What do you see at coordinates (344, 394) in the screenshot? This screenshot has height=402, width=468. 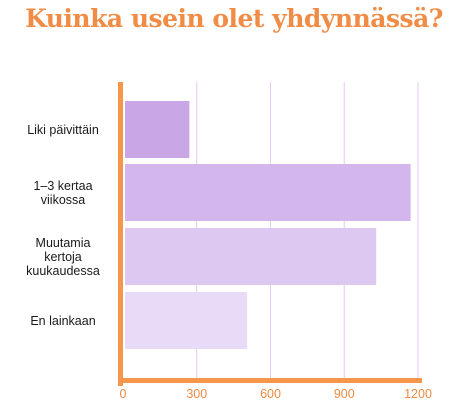 I see `x-tick-label-900: 900` at bounding box center [344, 394].